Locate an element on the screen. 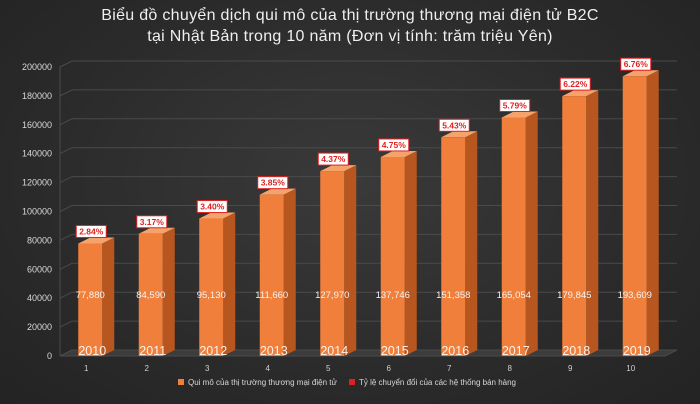  y-tick-label: 0 is located at coordinates (49, 356).